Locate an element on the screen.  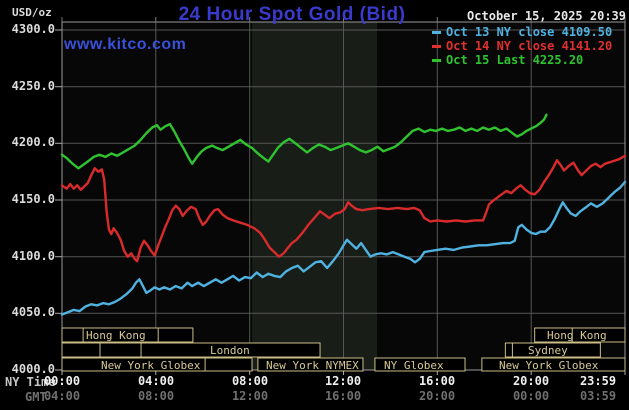
x-tick-gmt-6: 03:59 is located at coordinates (598, 396).